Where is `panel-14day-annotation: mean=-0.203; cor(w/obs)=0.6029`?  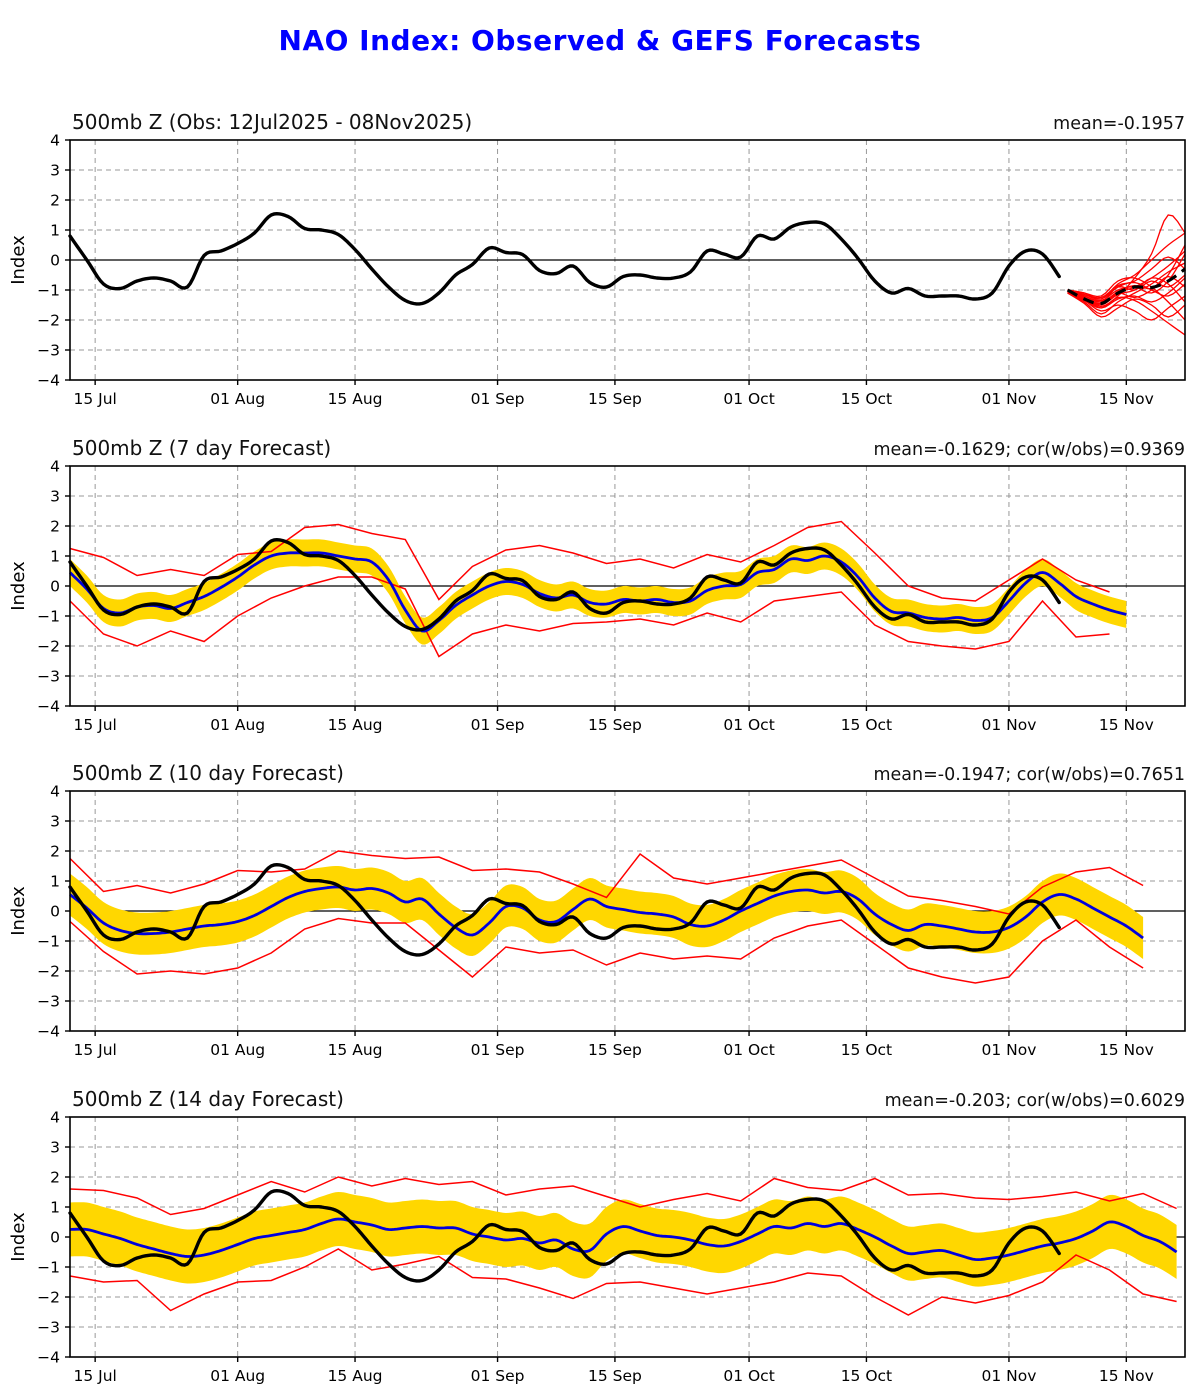
panel-14day-annotation: mean=-0.203; cor(w/obs)=0.6029 is located at coordinates (1034, 1101).